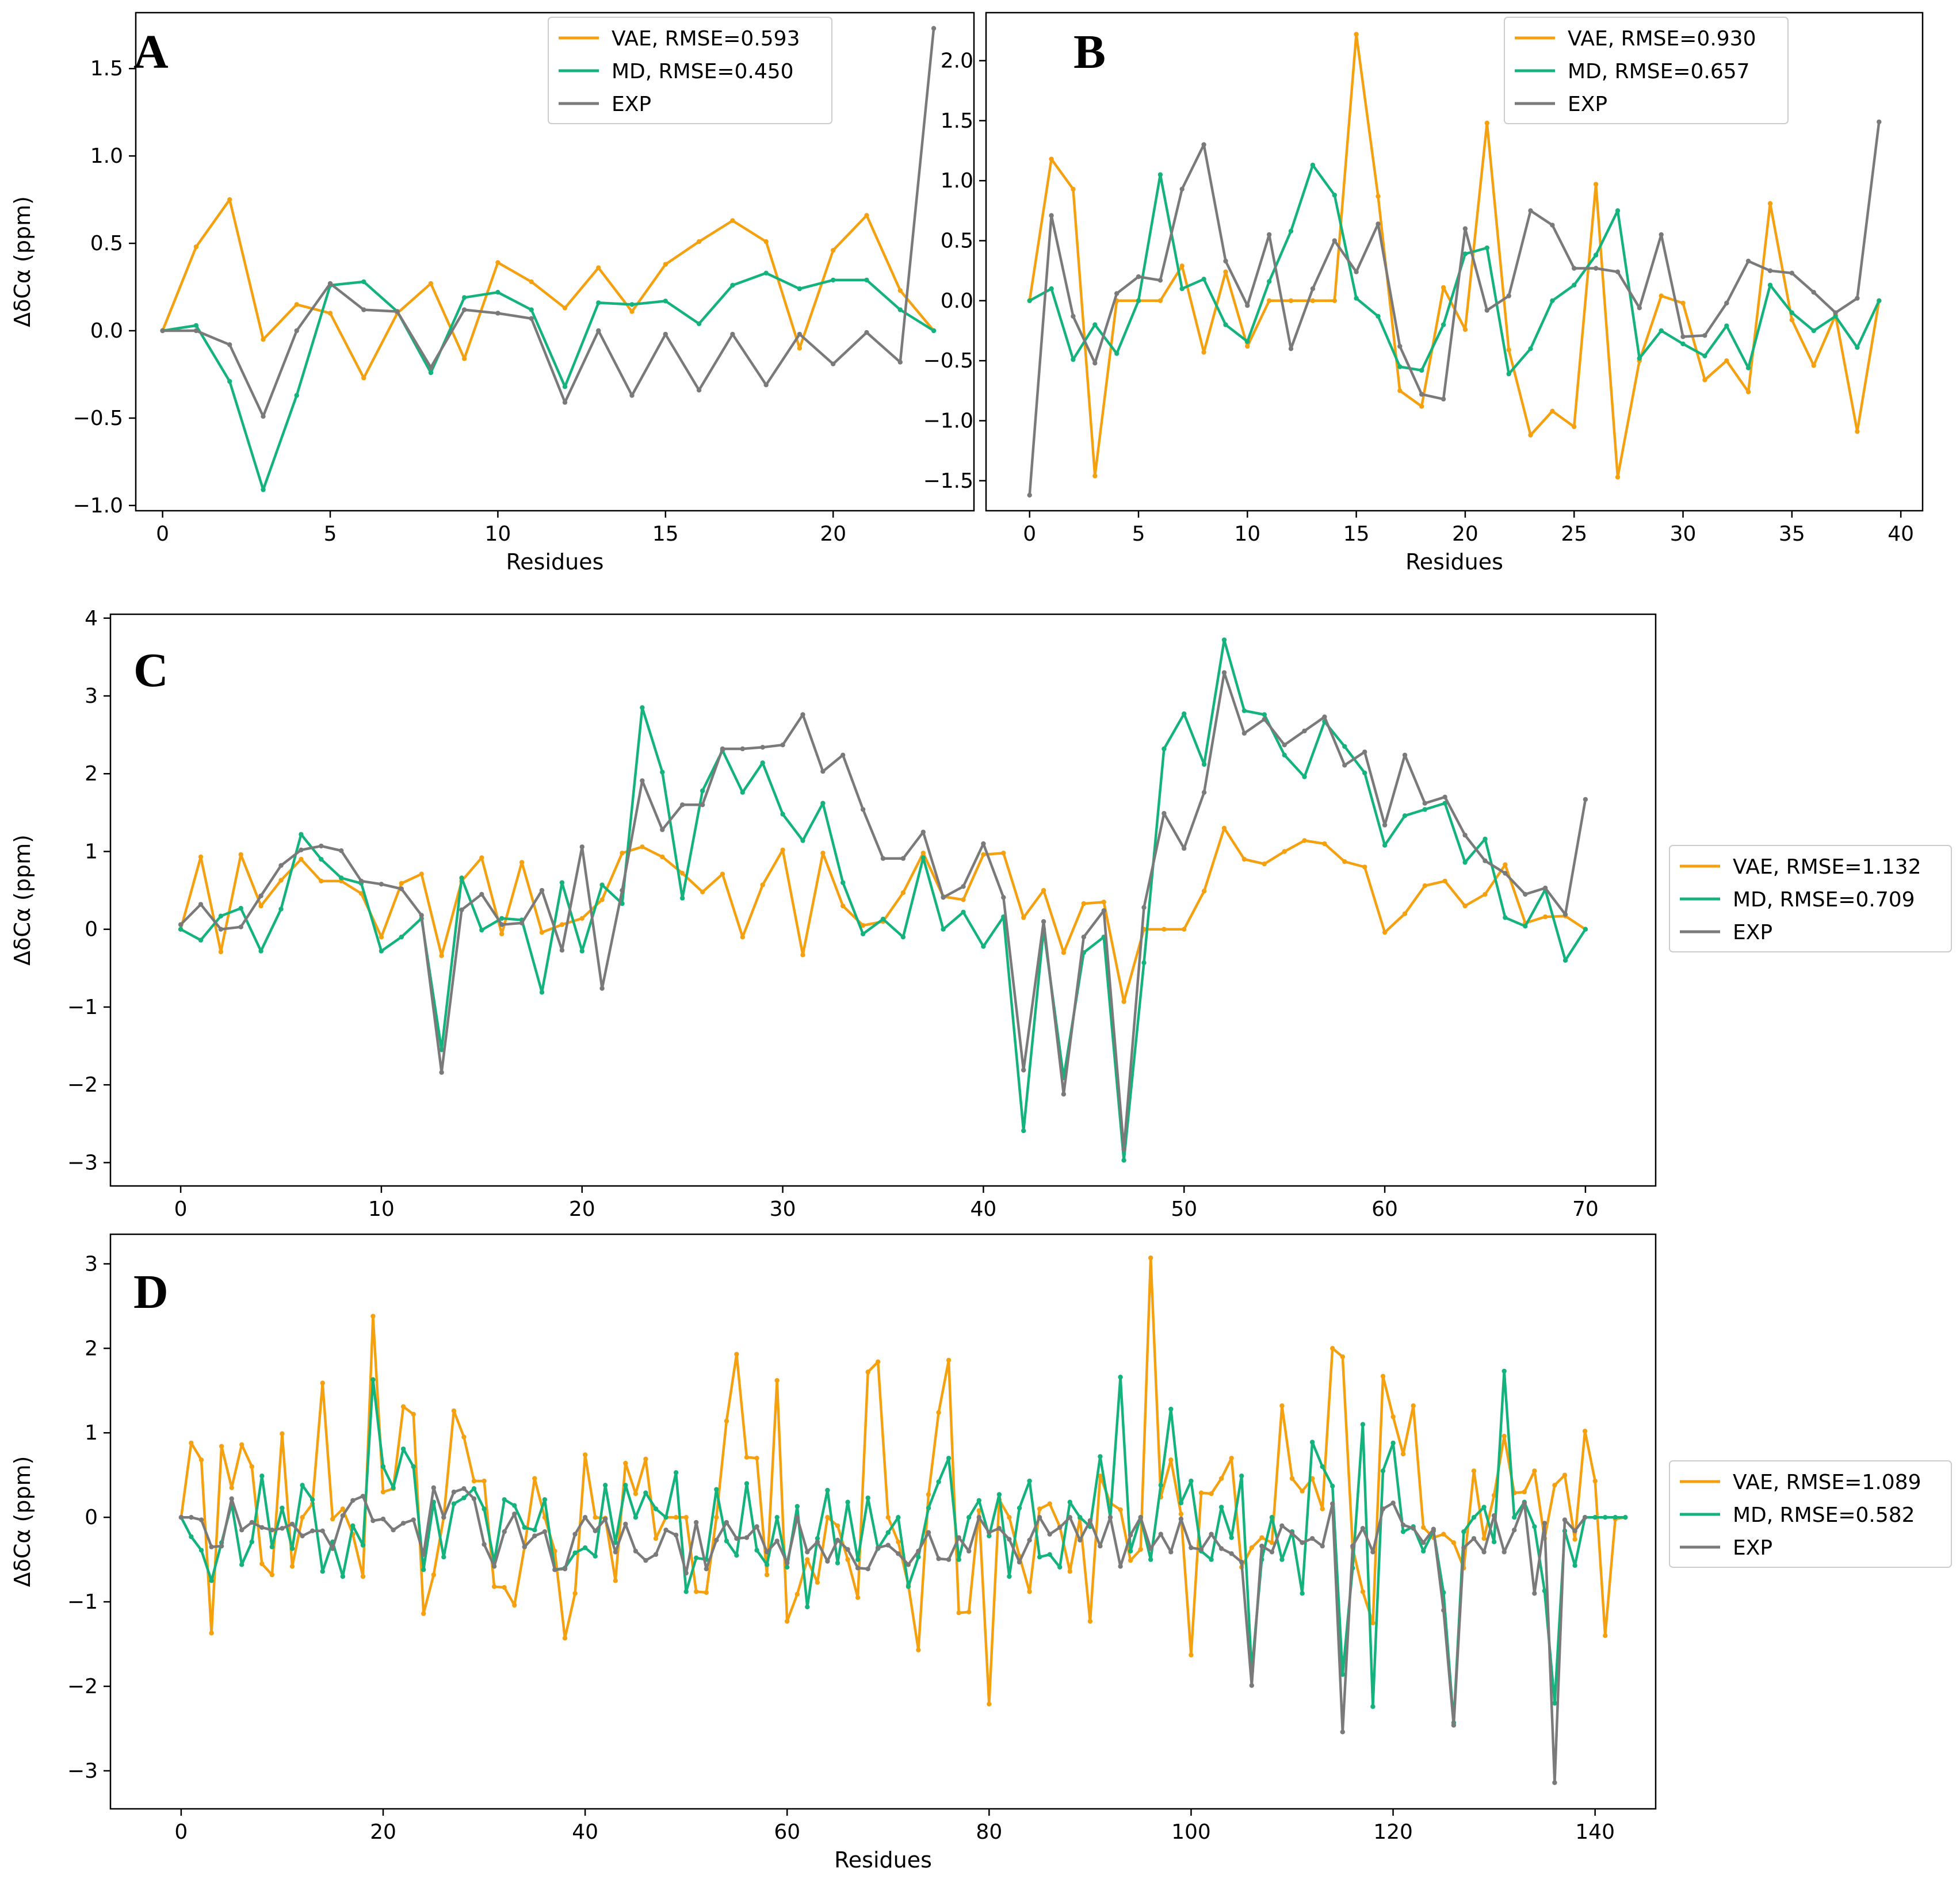 This screenshot has width=1960, height=1879. Describe the element at coordinates (106, 243) in the screenshot. I see `y-tick-label: 0.5` at that location.